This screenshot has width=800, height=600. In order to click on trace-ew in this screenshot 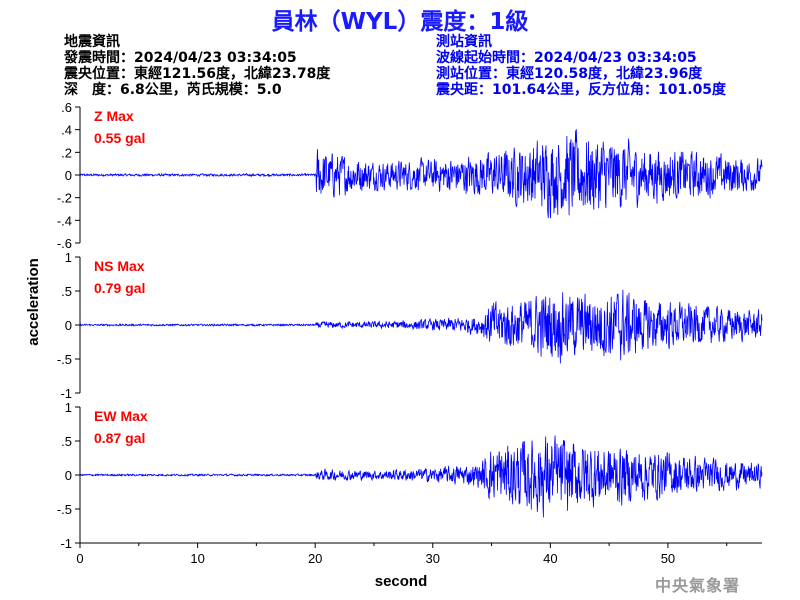, I will do `click(421, 476)`.